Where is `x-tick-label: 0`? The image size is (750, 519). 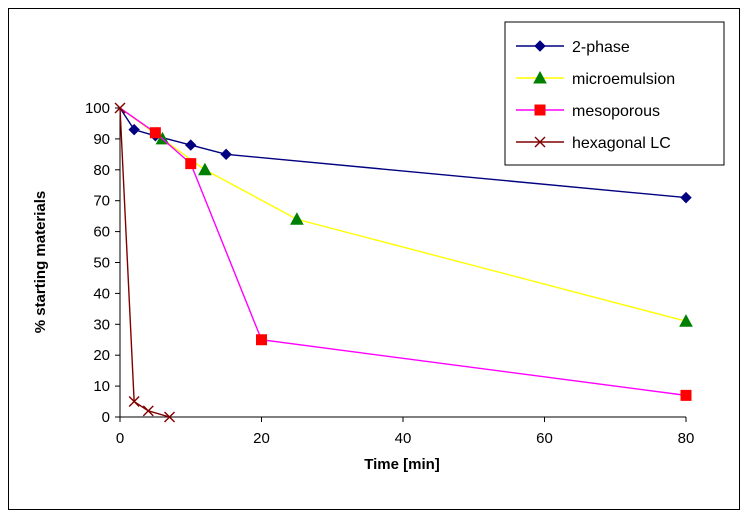
x-tick-label: 0 is located at coordinates (120, 438).